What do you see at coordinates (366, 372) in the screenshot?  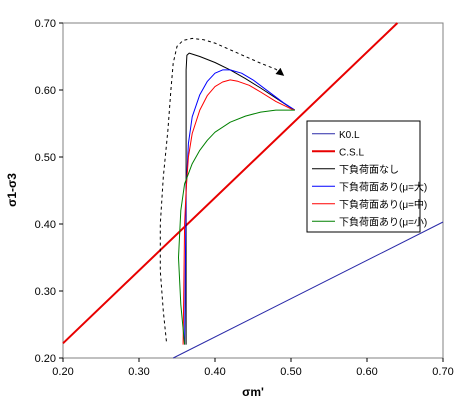 I see `x-tick-label: 0.60` at bounding box center [366, 372].